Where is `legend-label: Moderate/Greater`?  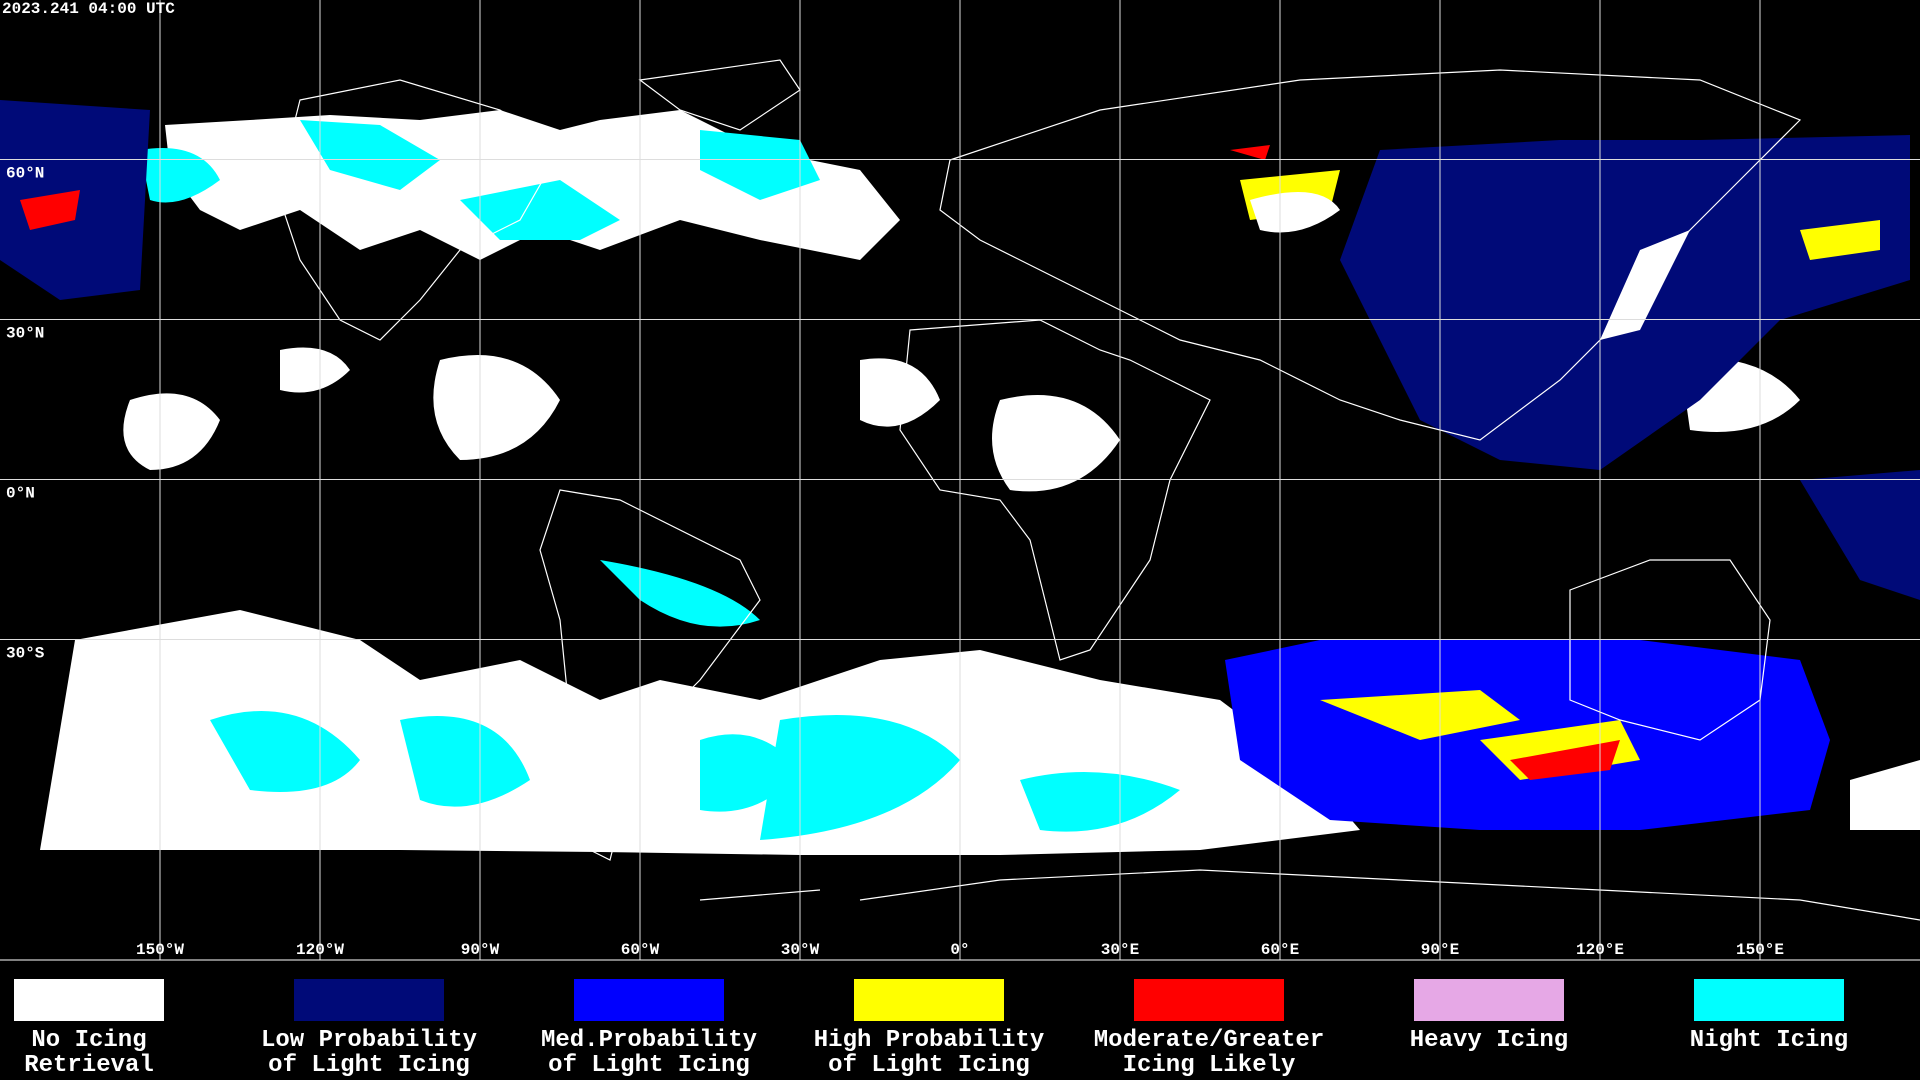
legend-label: Moderate/Greater is located at coordinates (1209, 1040).